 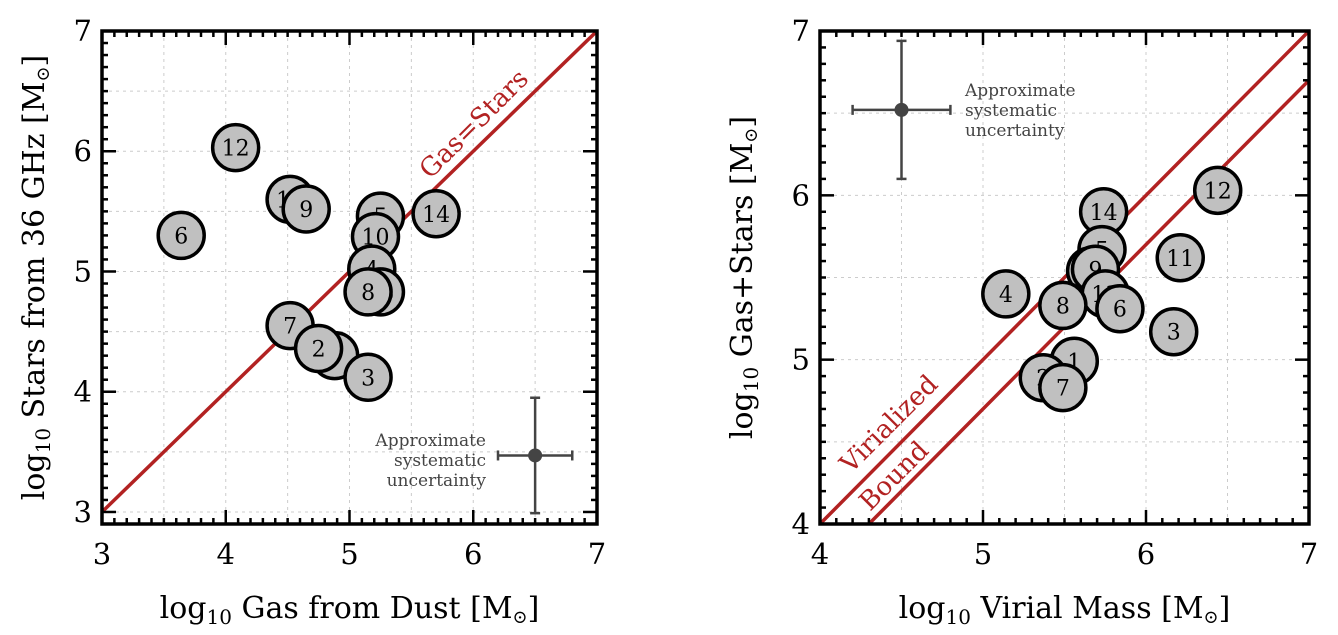 I want to click on data-point-11: 11, so click(x=1180, y=258).